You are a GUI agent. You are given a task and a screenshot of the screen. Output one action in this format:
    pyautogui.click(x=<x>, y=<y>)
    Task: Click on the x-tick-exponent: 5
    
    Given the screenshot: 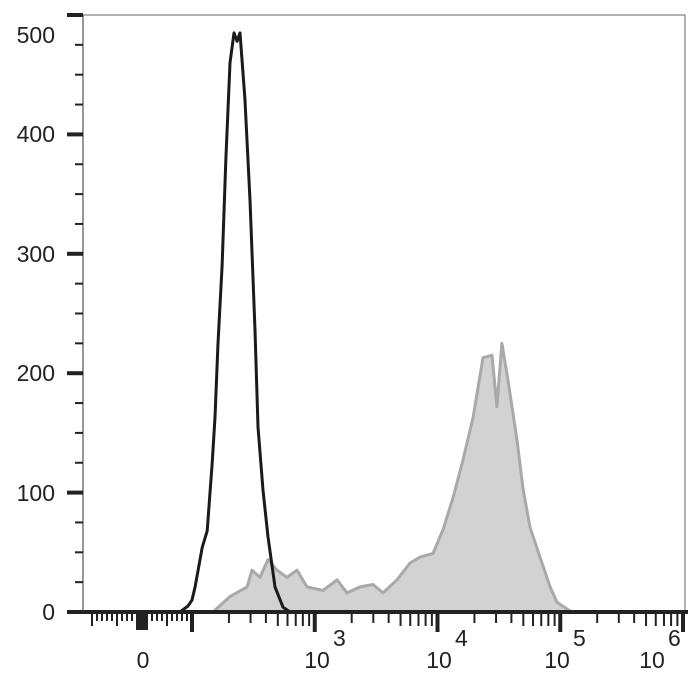 What is the action you would take?
    pyautogui.click(x=579, y=638)
    